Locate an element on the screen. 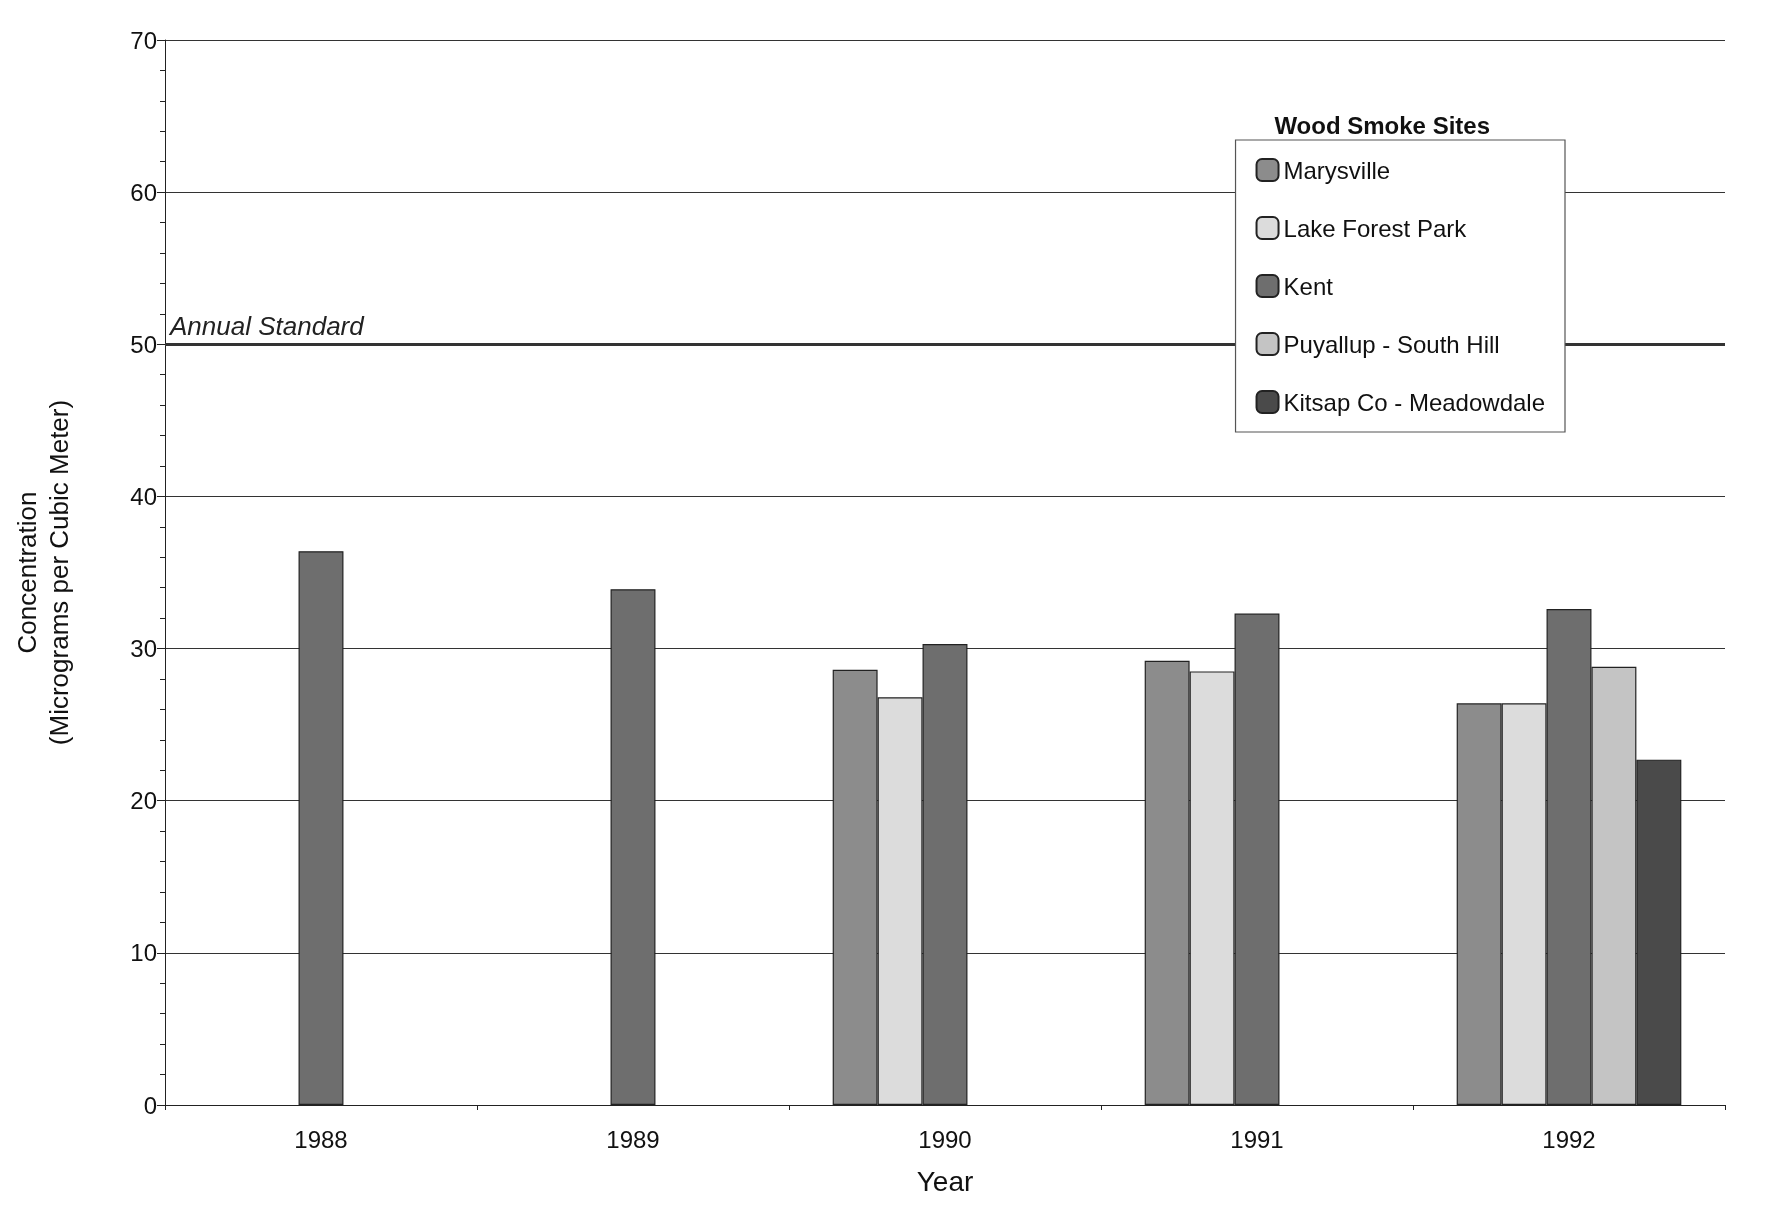  legend-label: Lake Forest Park is located at coordinates (1375, 228).